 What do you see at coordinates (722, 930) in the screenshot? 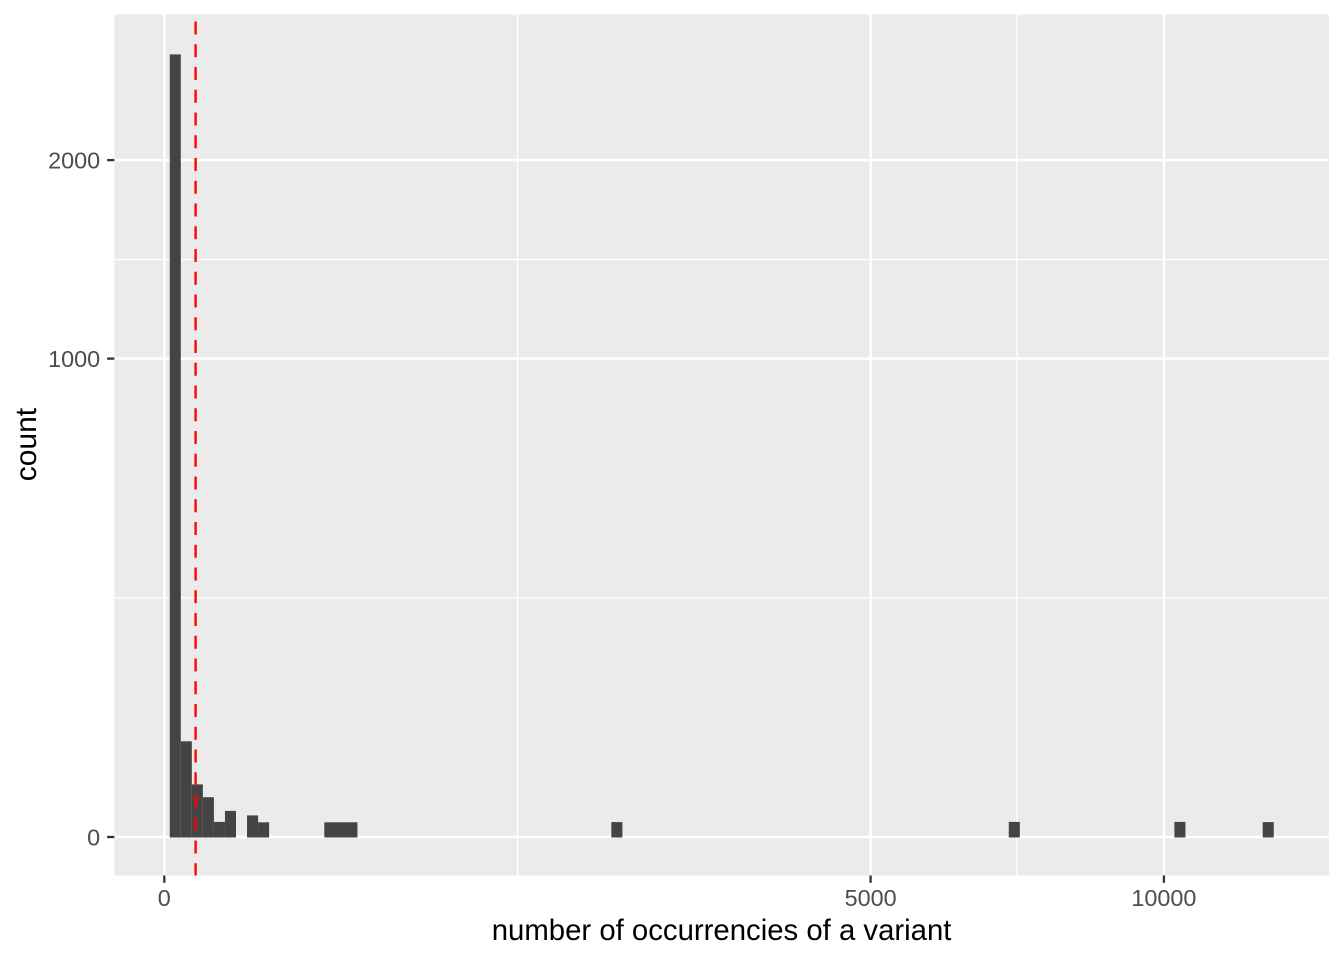
I see `svg-text:number of occurrencies of a va: number of occurrencies of a variant` at bounding box center [722, 930].